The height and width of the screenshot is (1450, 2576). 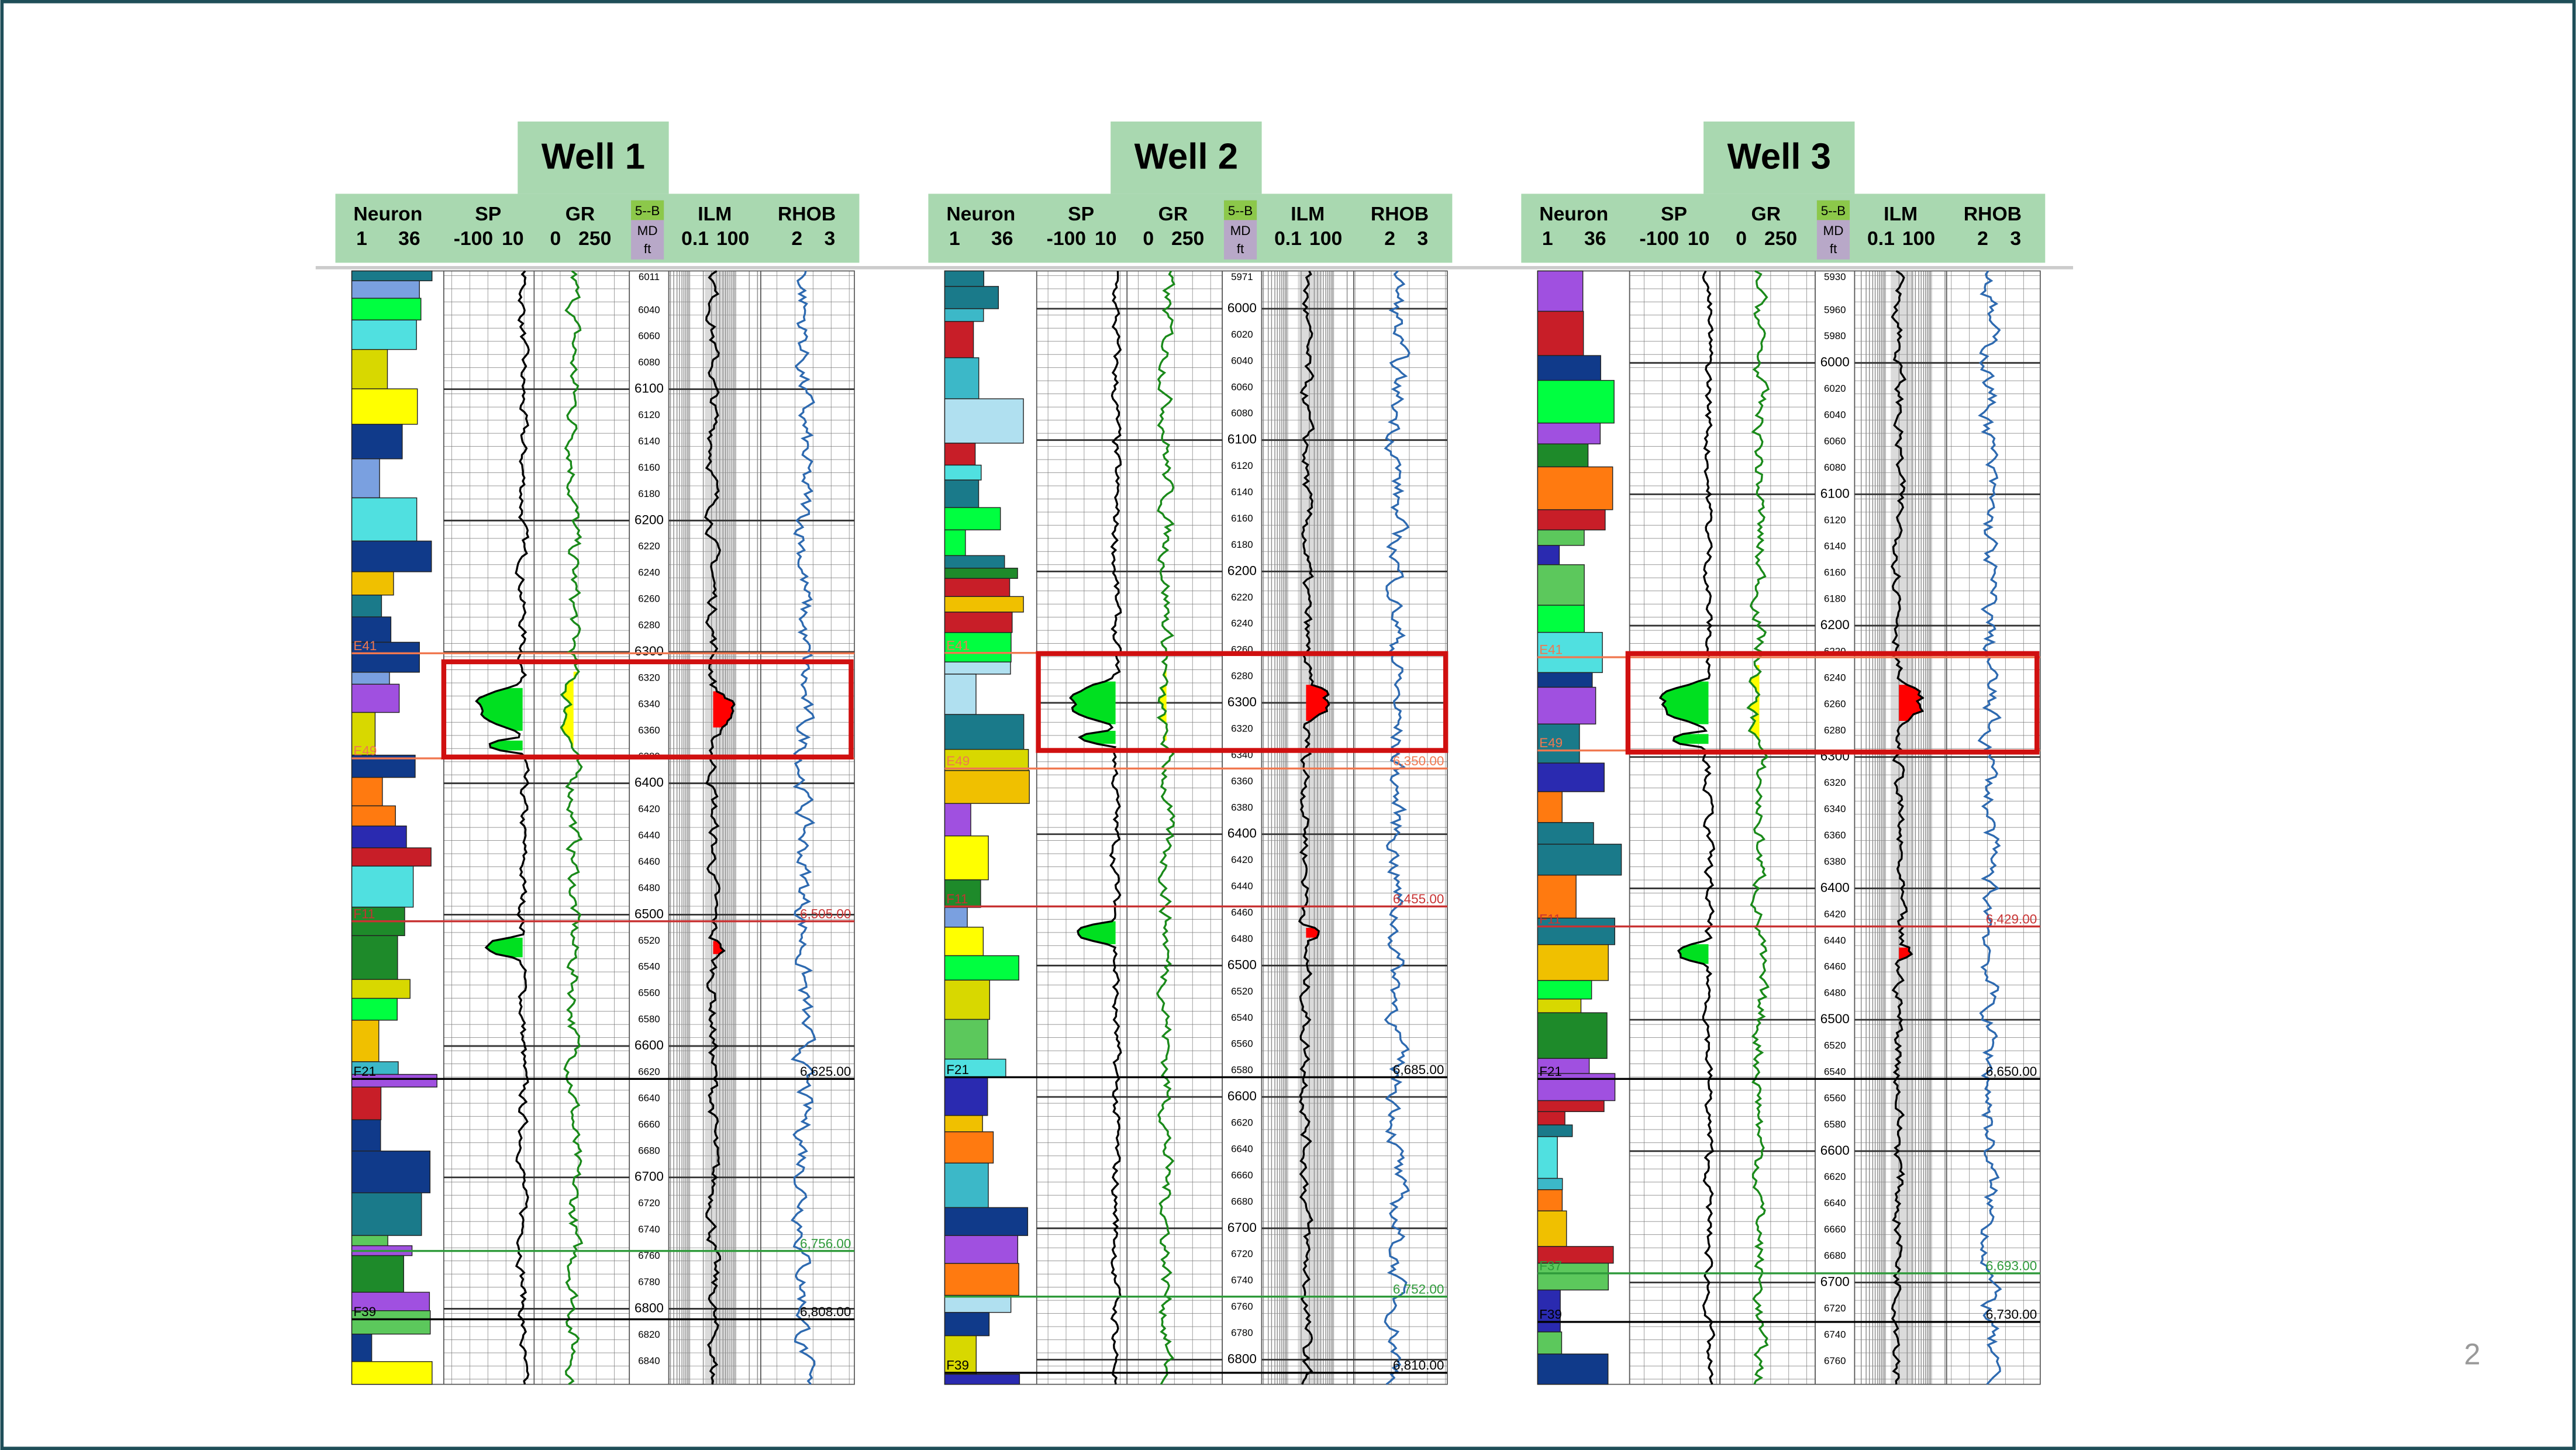 What do you see at coordinates (649, 468) in the screenshot?
I see `depth-label: 6160` at bounding box center [649, 468].